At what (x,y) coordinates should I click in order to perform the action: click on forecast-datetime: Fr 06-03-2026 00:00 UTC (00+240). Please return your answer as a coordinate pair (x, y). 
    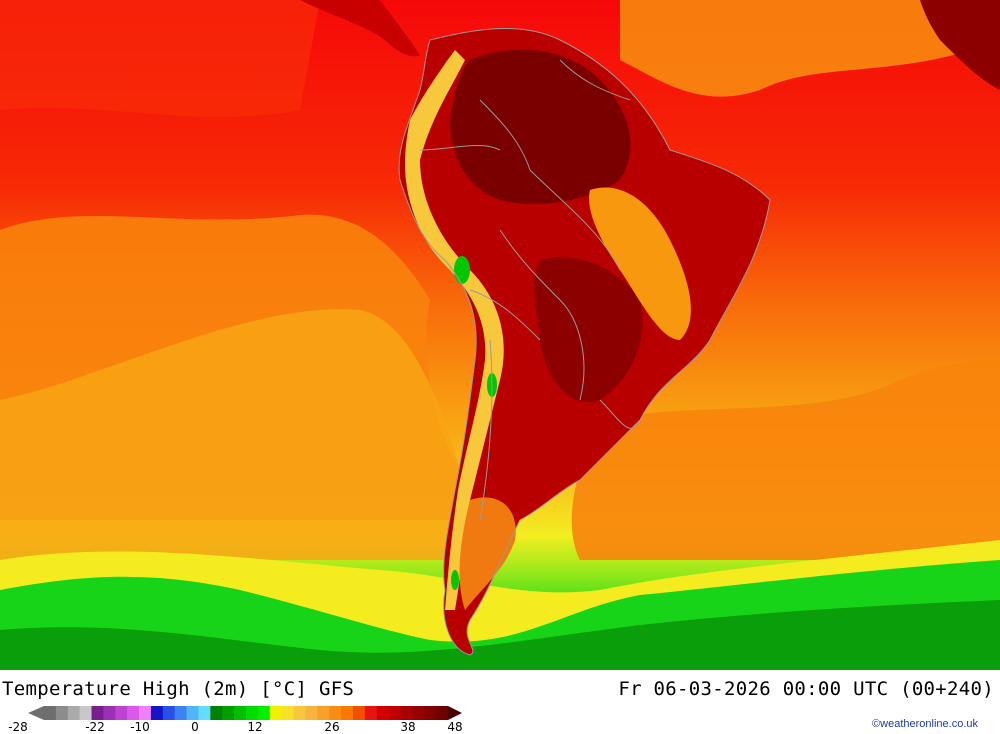
    Looking at the image, I should click on (806, 689).